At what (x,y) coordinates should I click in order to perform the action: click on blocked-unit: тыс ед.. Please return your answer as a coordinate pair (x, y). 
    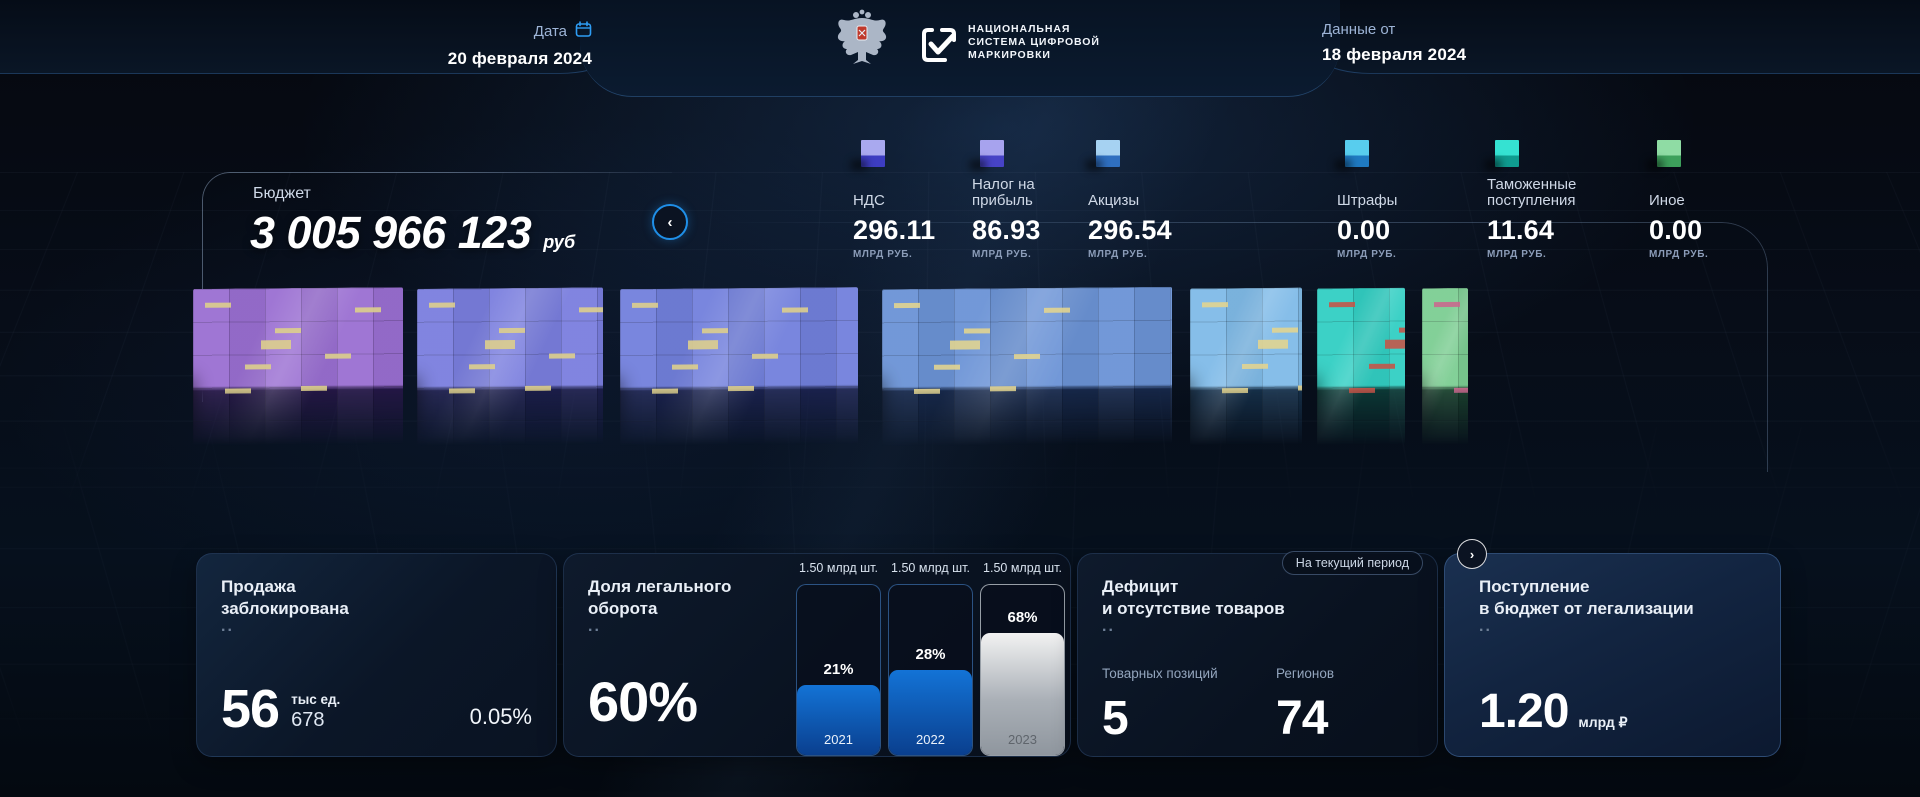
    Looking at the image, I should click on (316, 699).